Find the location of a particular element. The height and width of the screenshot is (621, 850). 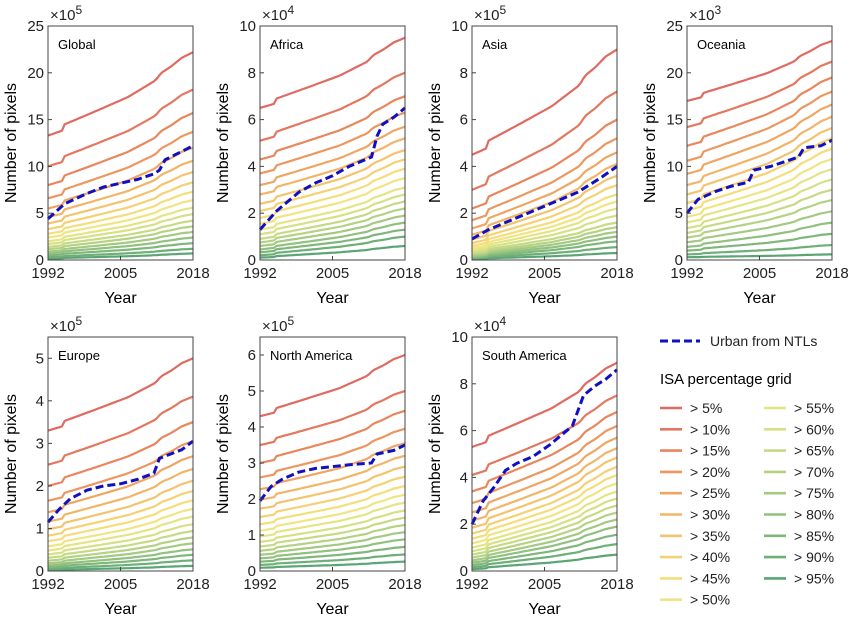

legend-isa-label: > 55% is located at coordinates (814, 408).